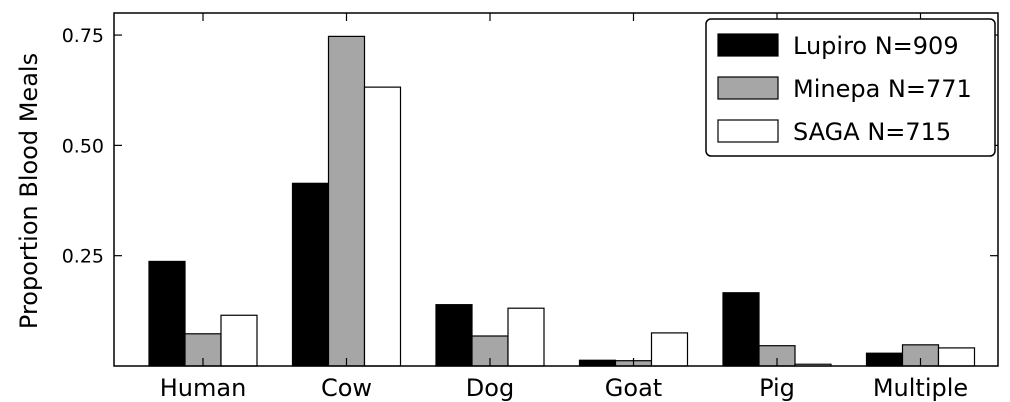 The height and width of the screenshot is (402, 1010). What do you see at coordinates (346, 388) in the screenshot?
I see `x-tick-label: Cow` at bounding box center [346, 388].